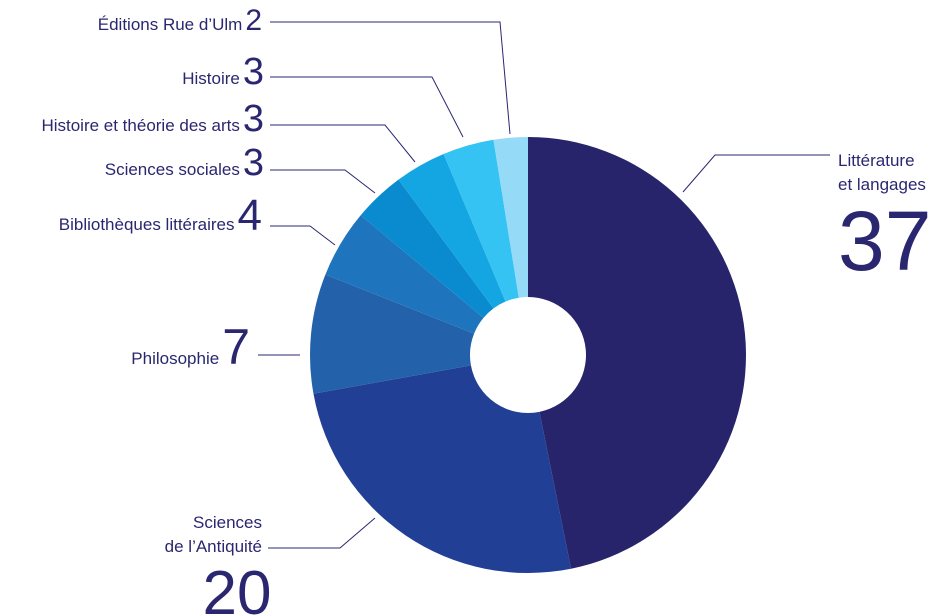 The height and width of the screenshot is (616, 948). Describe the element at coordinates (236, 347) in the screenshot. I see `value-label: 7` at that location.